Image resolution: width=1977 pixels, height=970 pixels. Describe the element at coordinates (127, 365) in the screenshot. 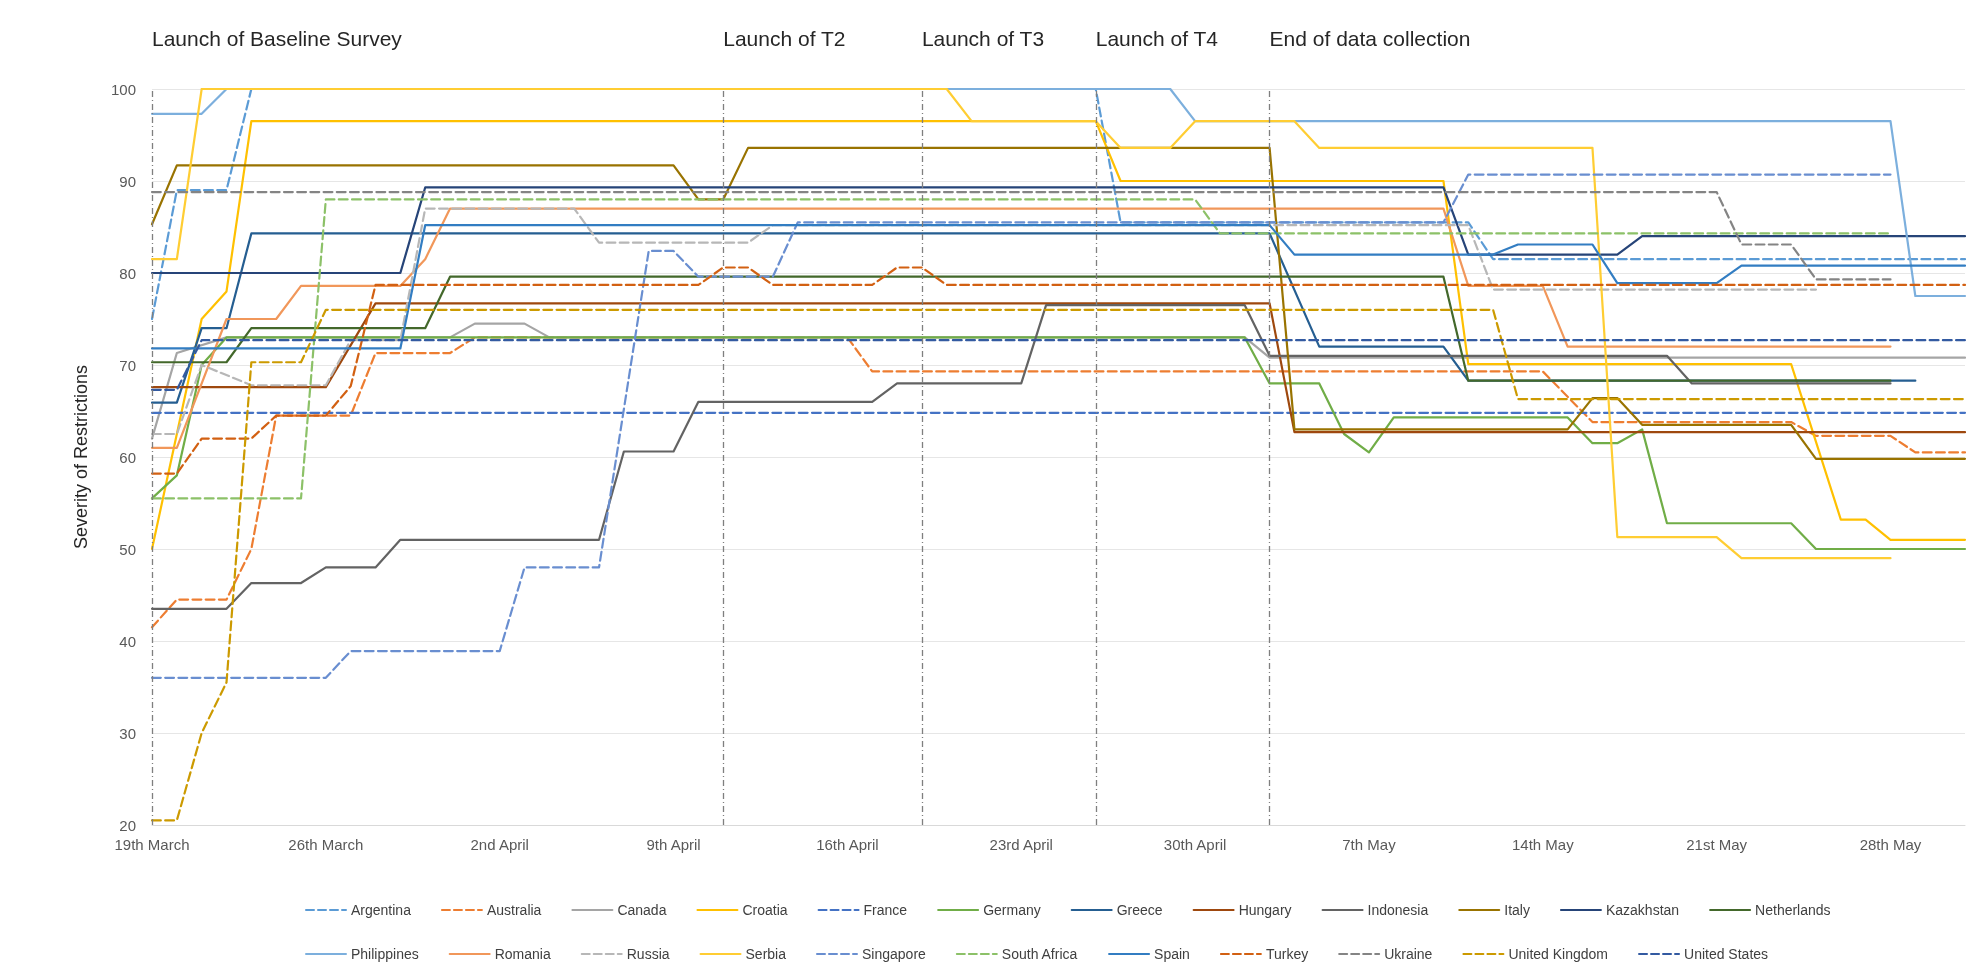

I see `y-tick-label: 70` at that location.